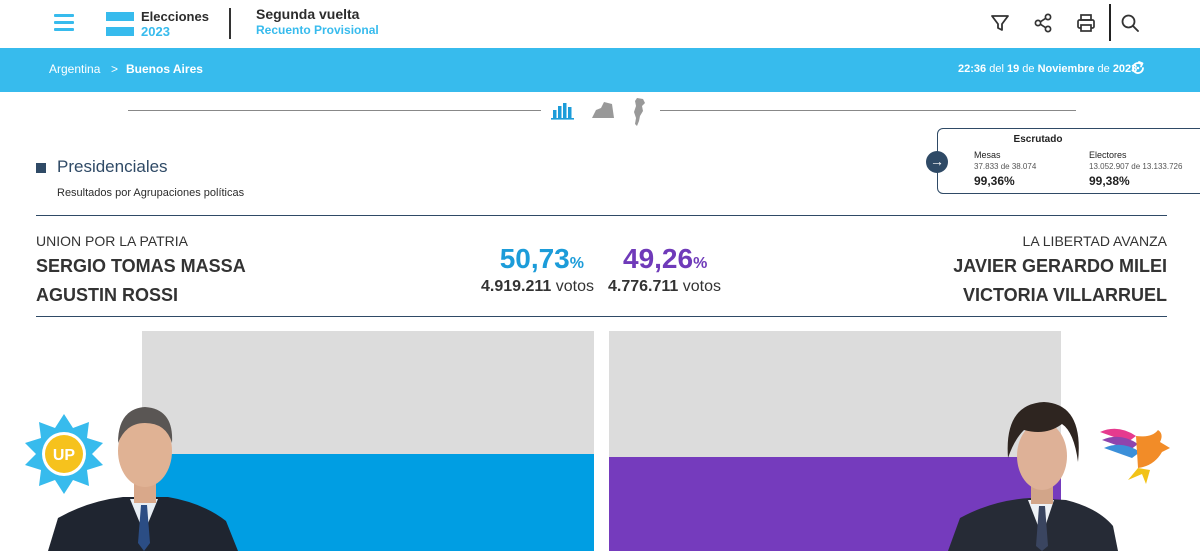 This screenshot has height=551, width=1200. I want to click on filter-icon, so click(1000, 23).